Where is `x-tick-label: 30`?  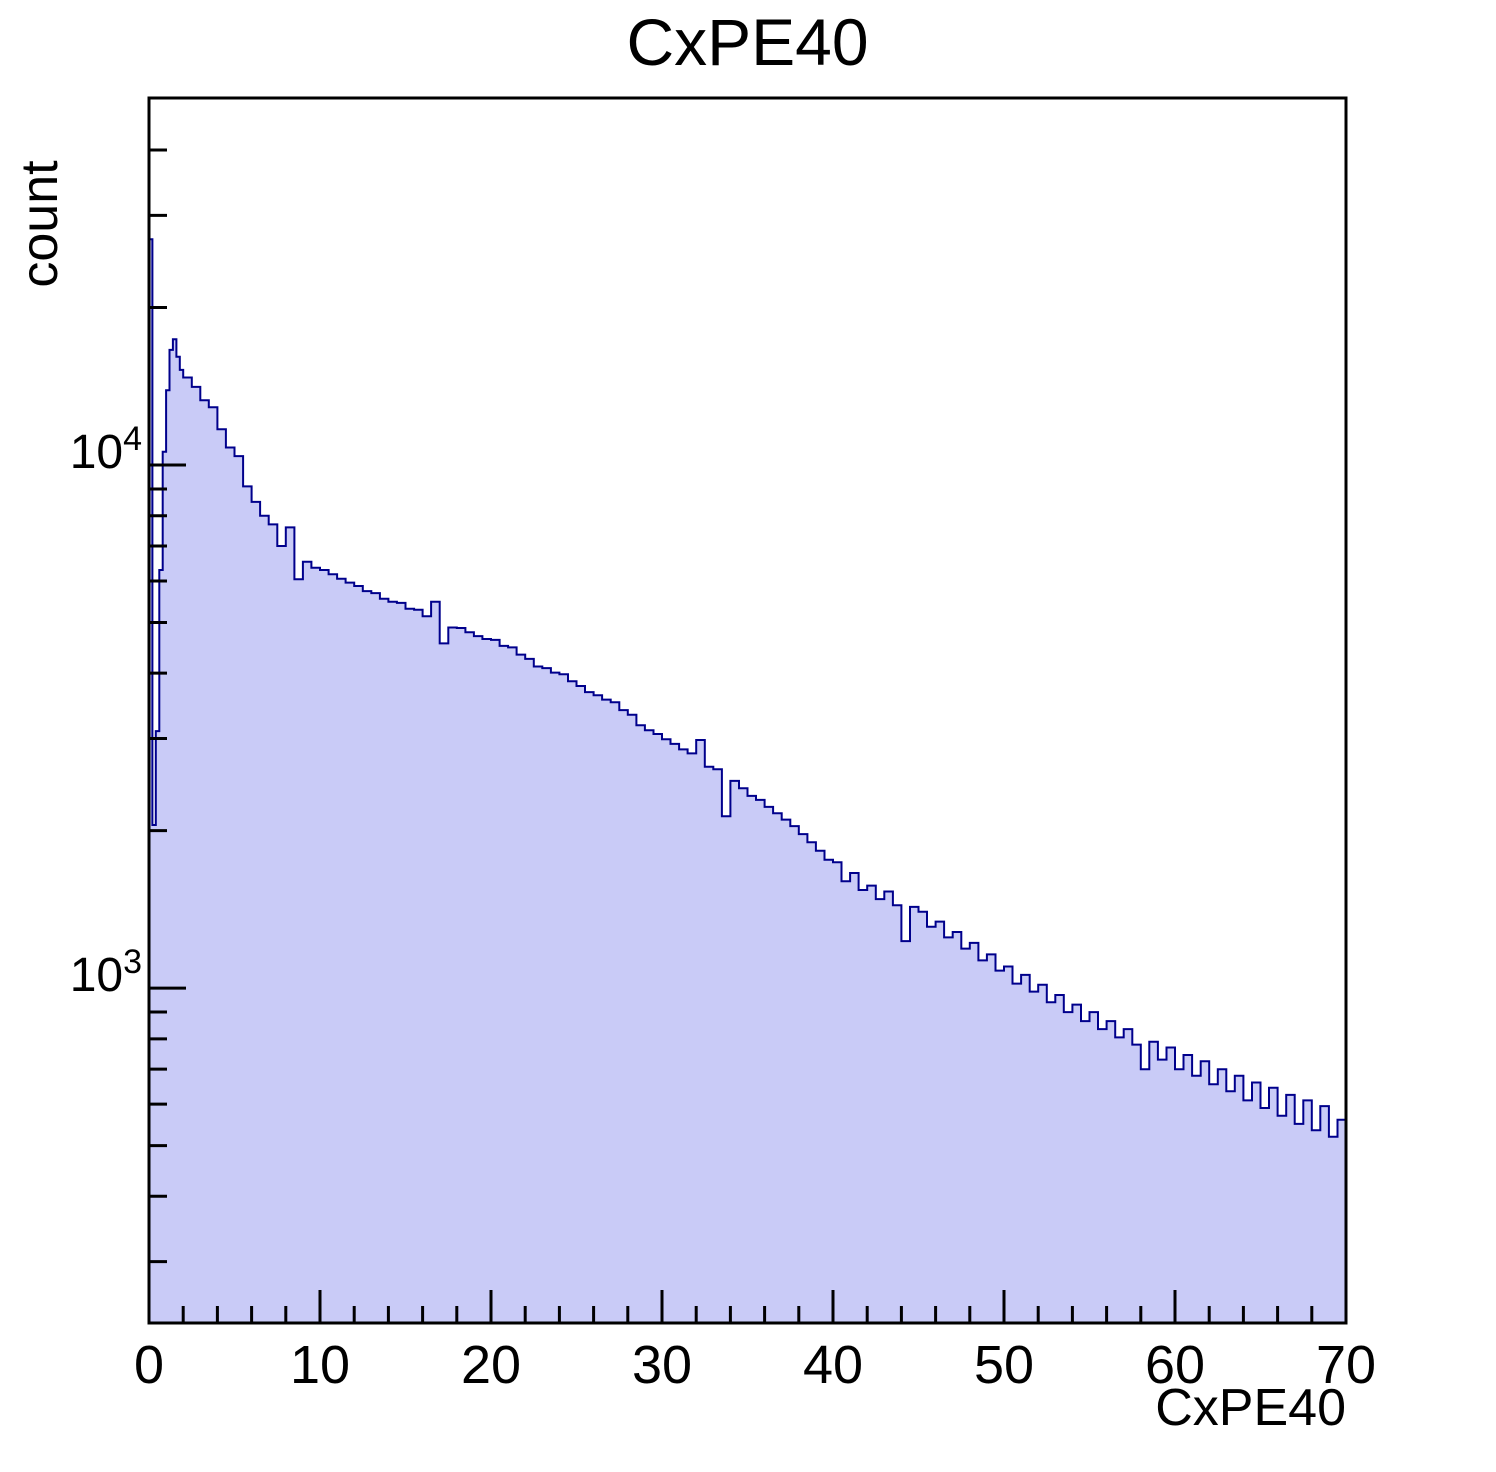 x-tick-label: 30 is located at coordinates (662, 1365).